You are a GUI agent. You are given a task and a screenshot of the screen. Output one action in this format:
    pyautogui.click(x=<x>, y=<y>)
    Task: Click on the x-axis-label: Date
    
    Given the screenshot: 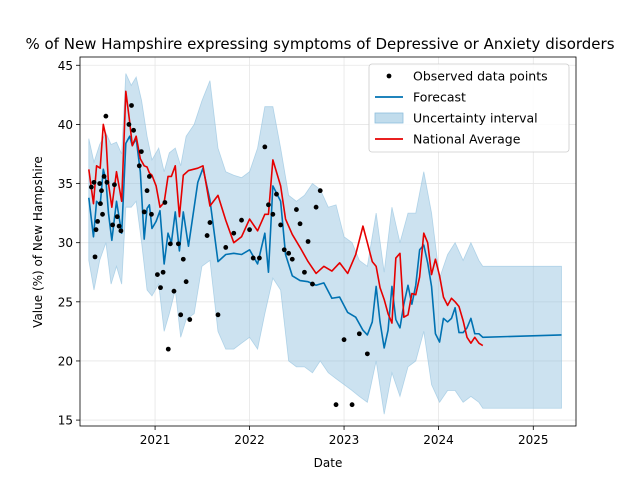 What is the action you would take?
    pyautogui.click(x=328, y=463)
    